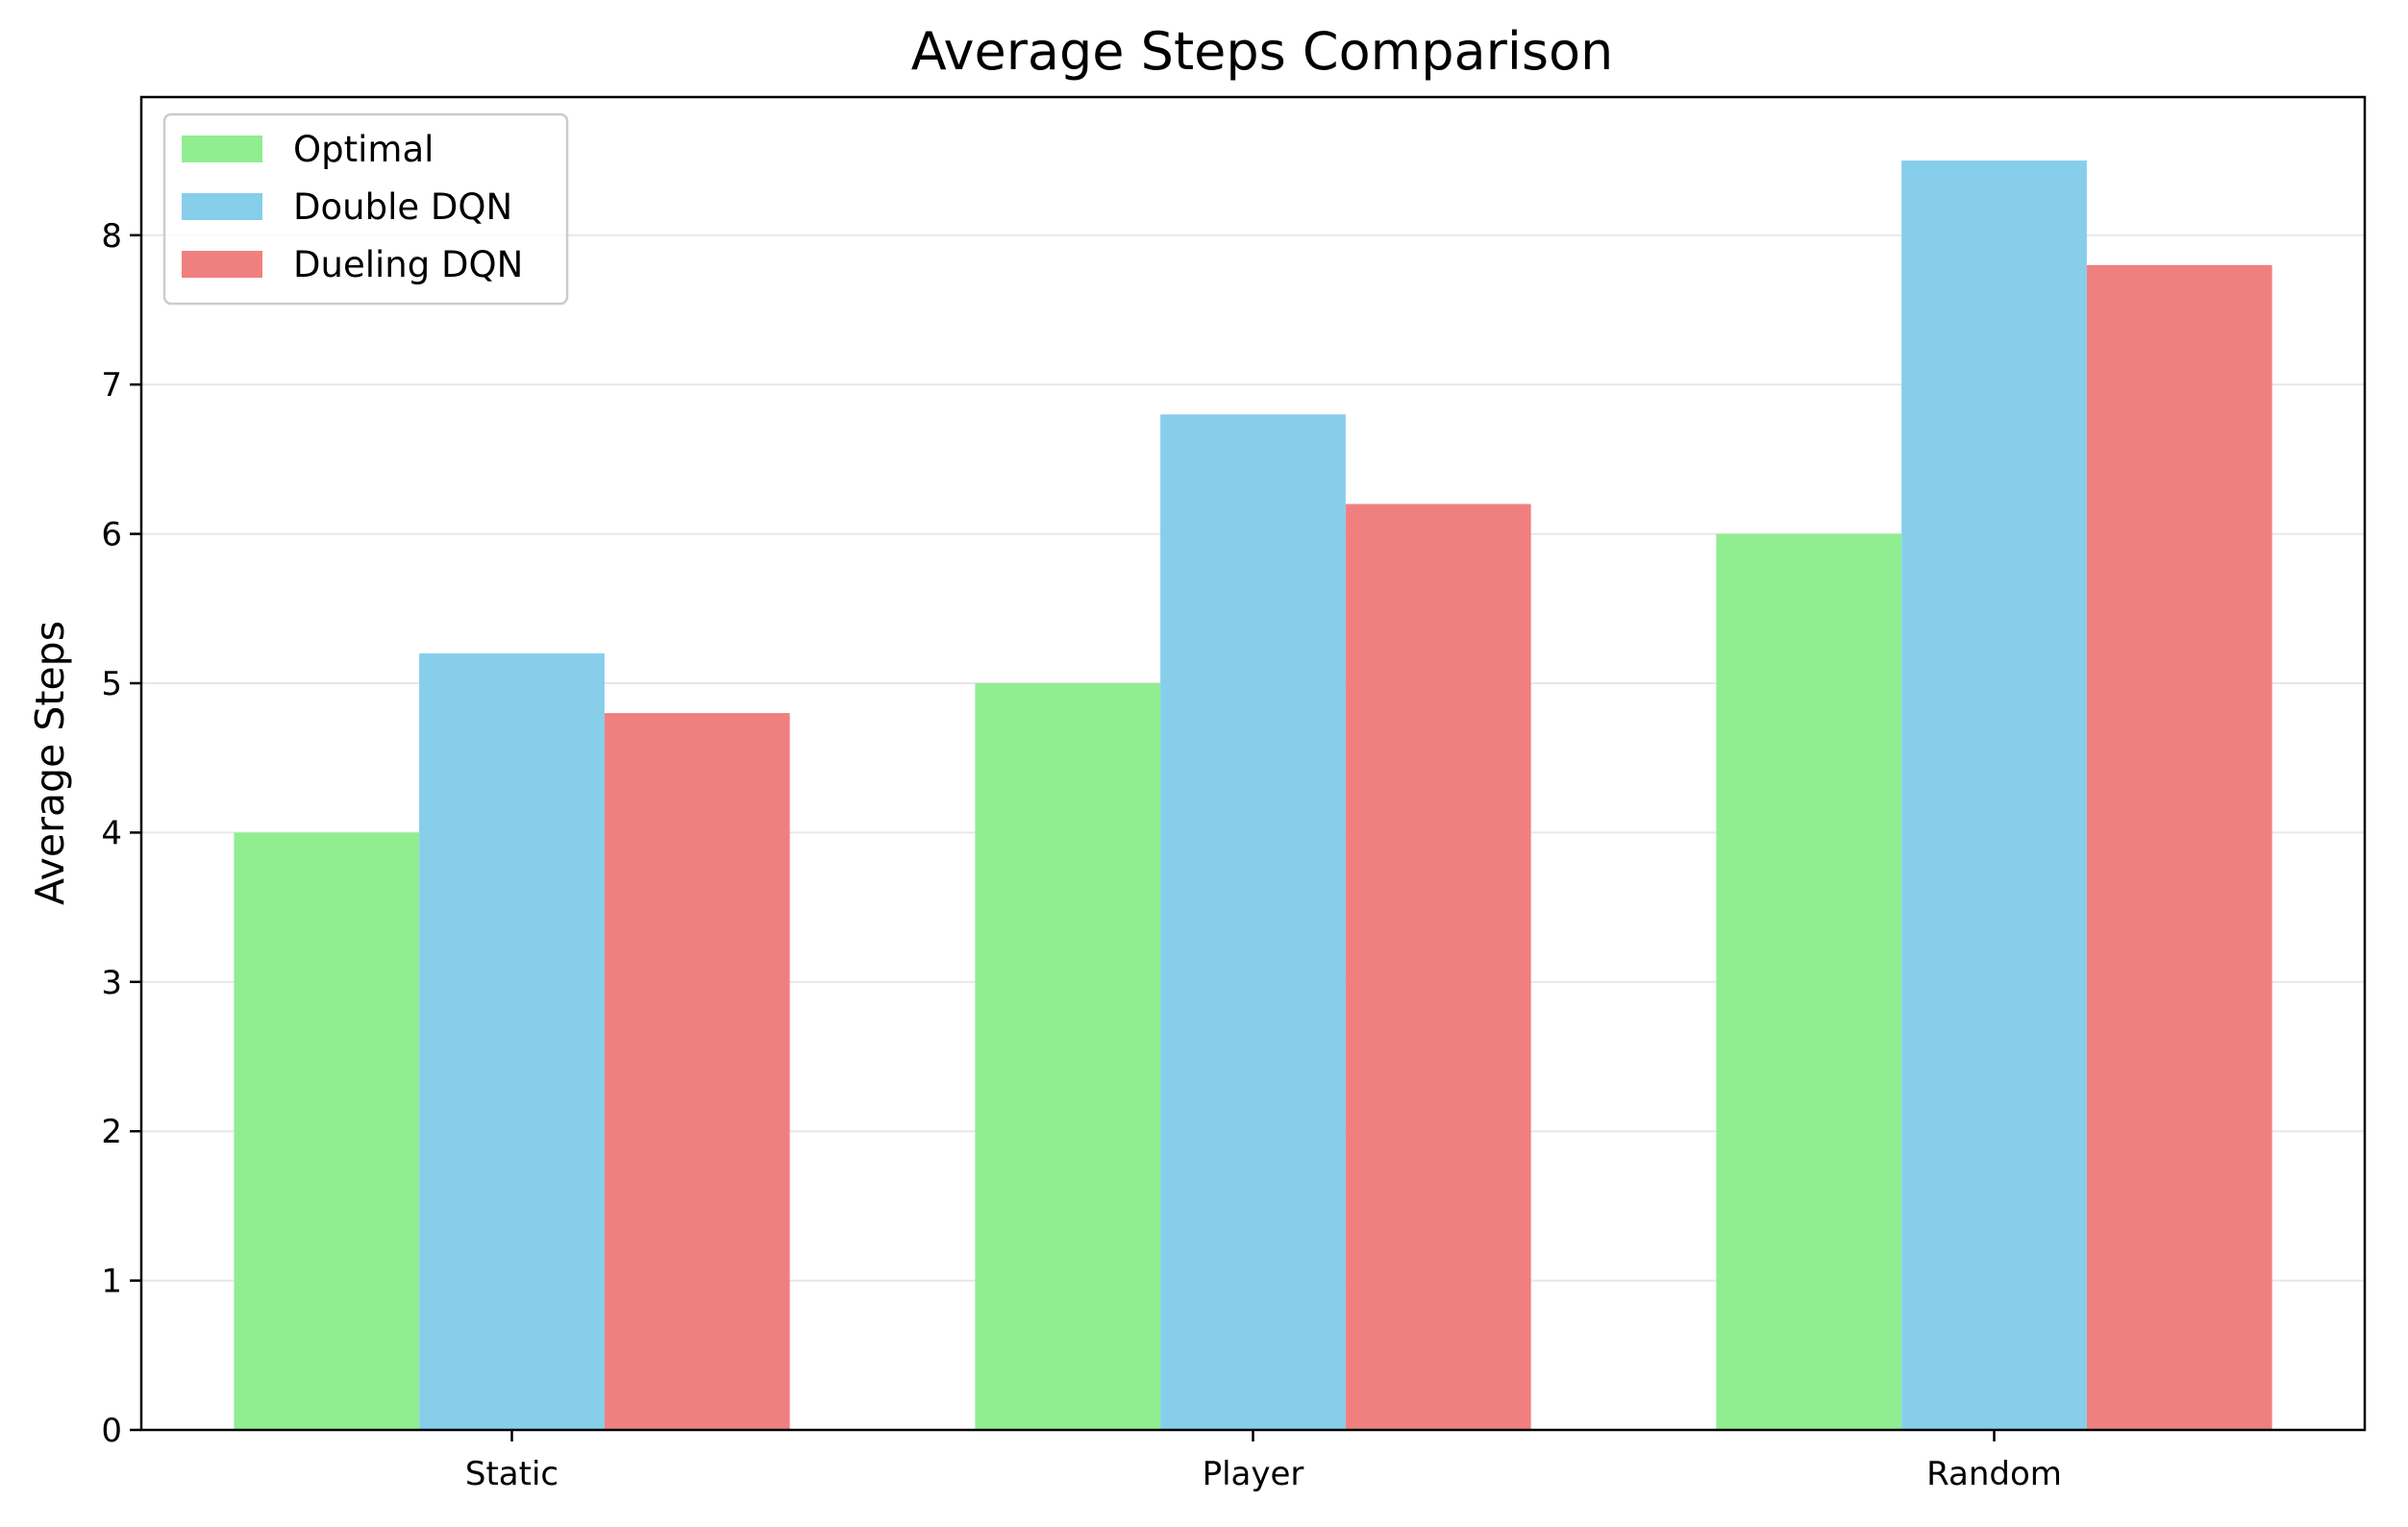 Image resolution: width=2408 pixels, height=1527 pixels. I want to click on legend-label: Double DQN, so click(402, 207).